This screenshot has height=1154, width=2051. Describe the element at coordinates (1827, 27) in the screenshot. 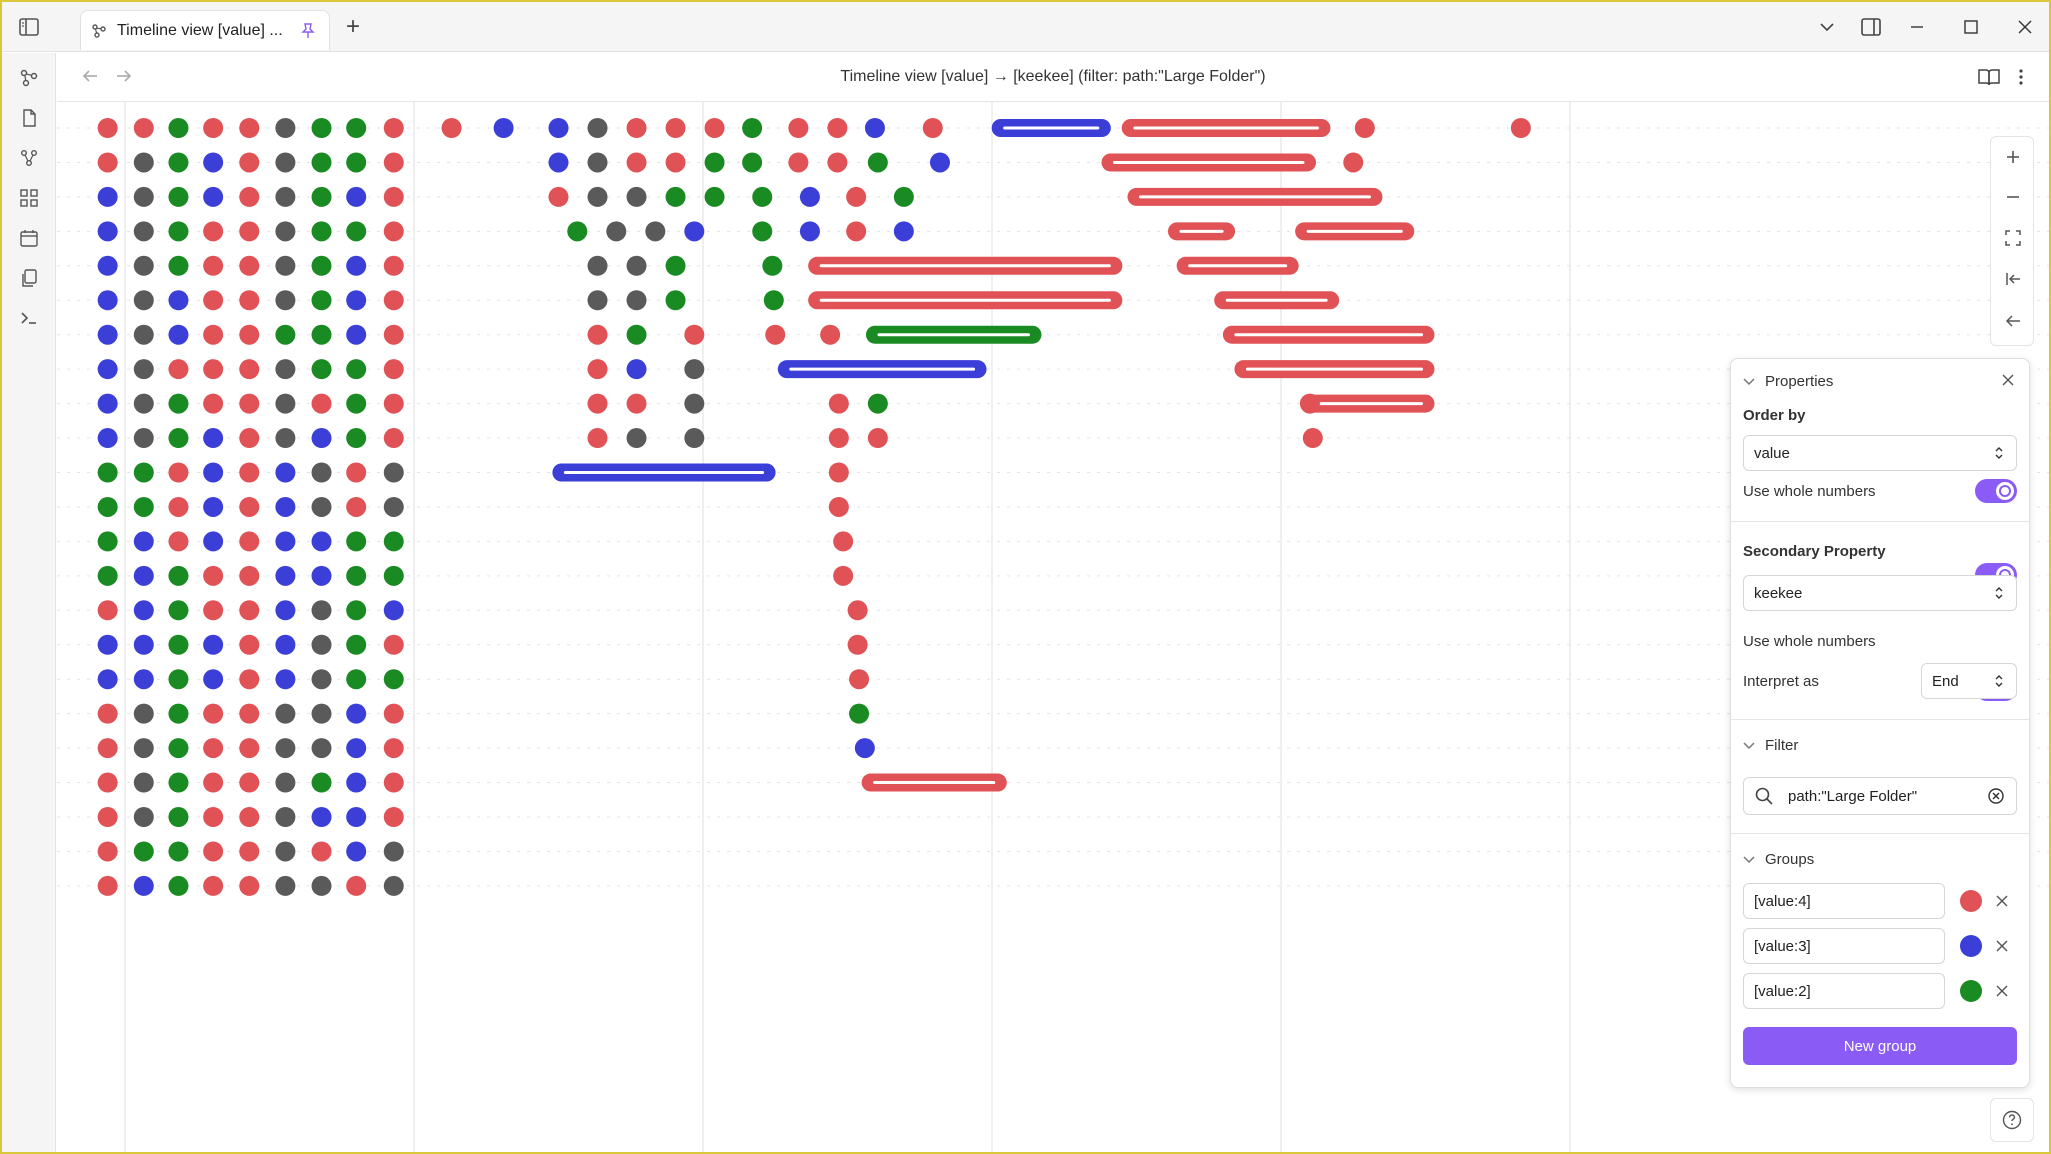

I see `chevron-down-icon` at that location.